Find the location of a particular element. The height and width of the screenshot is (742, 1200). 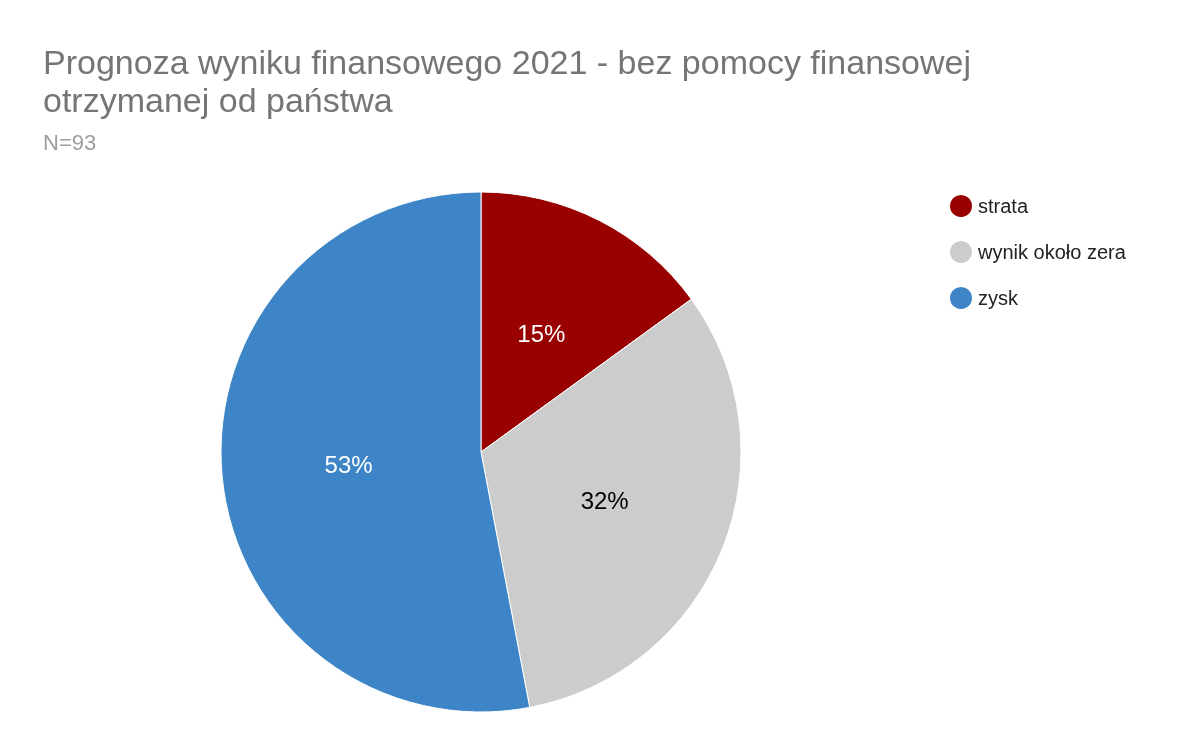

data-label: 53% is located at coordinates (348, 465).